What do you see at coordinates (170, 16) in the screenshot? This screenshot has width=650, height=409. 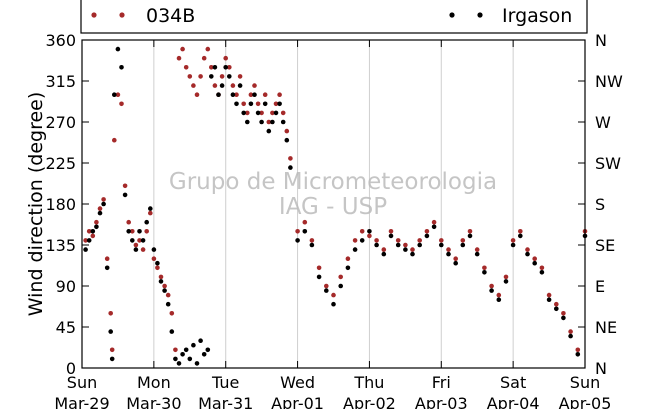 I see `legend-label-034b: 034B` at bounding box center [170, 16].